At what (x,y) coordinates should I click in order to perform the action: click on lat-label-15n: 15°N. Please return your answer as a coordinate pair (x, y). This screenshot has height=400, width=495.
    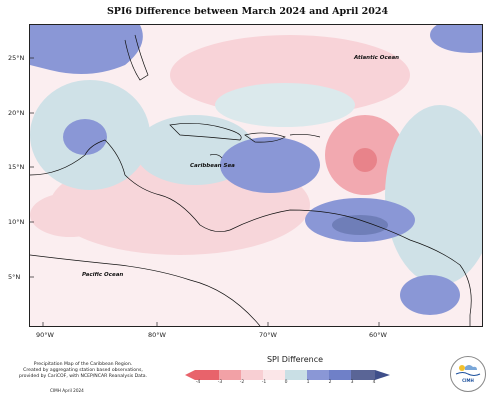
    Looking at the image, I should click on (16, 167).